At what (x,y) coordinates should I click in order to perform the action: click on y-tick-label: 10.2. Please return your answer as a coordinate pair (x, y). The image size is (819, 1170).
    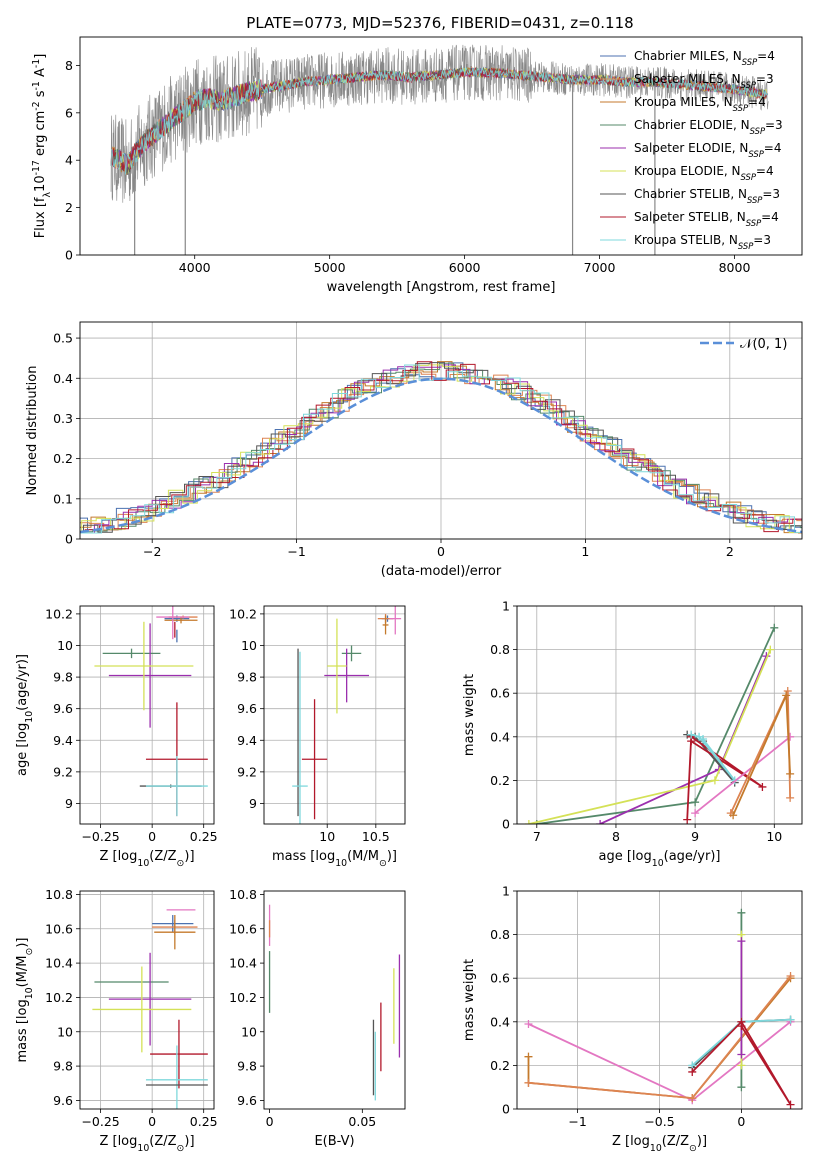
    Looking at the image, I should click on (243, 997).